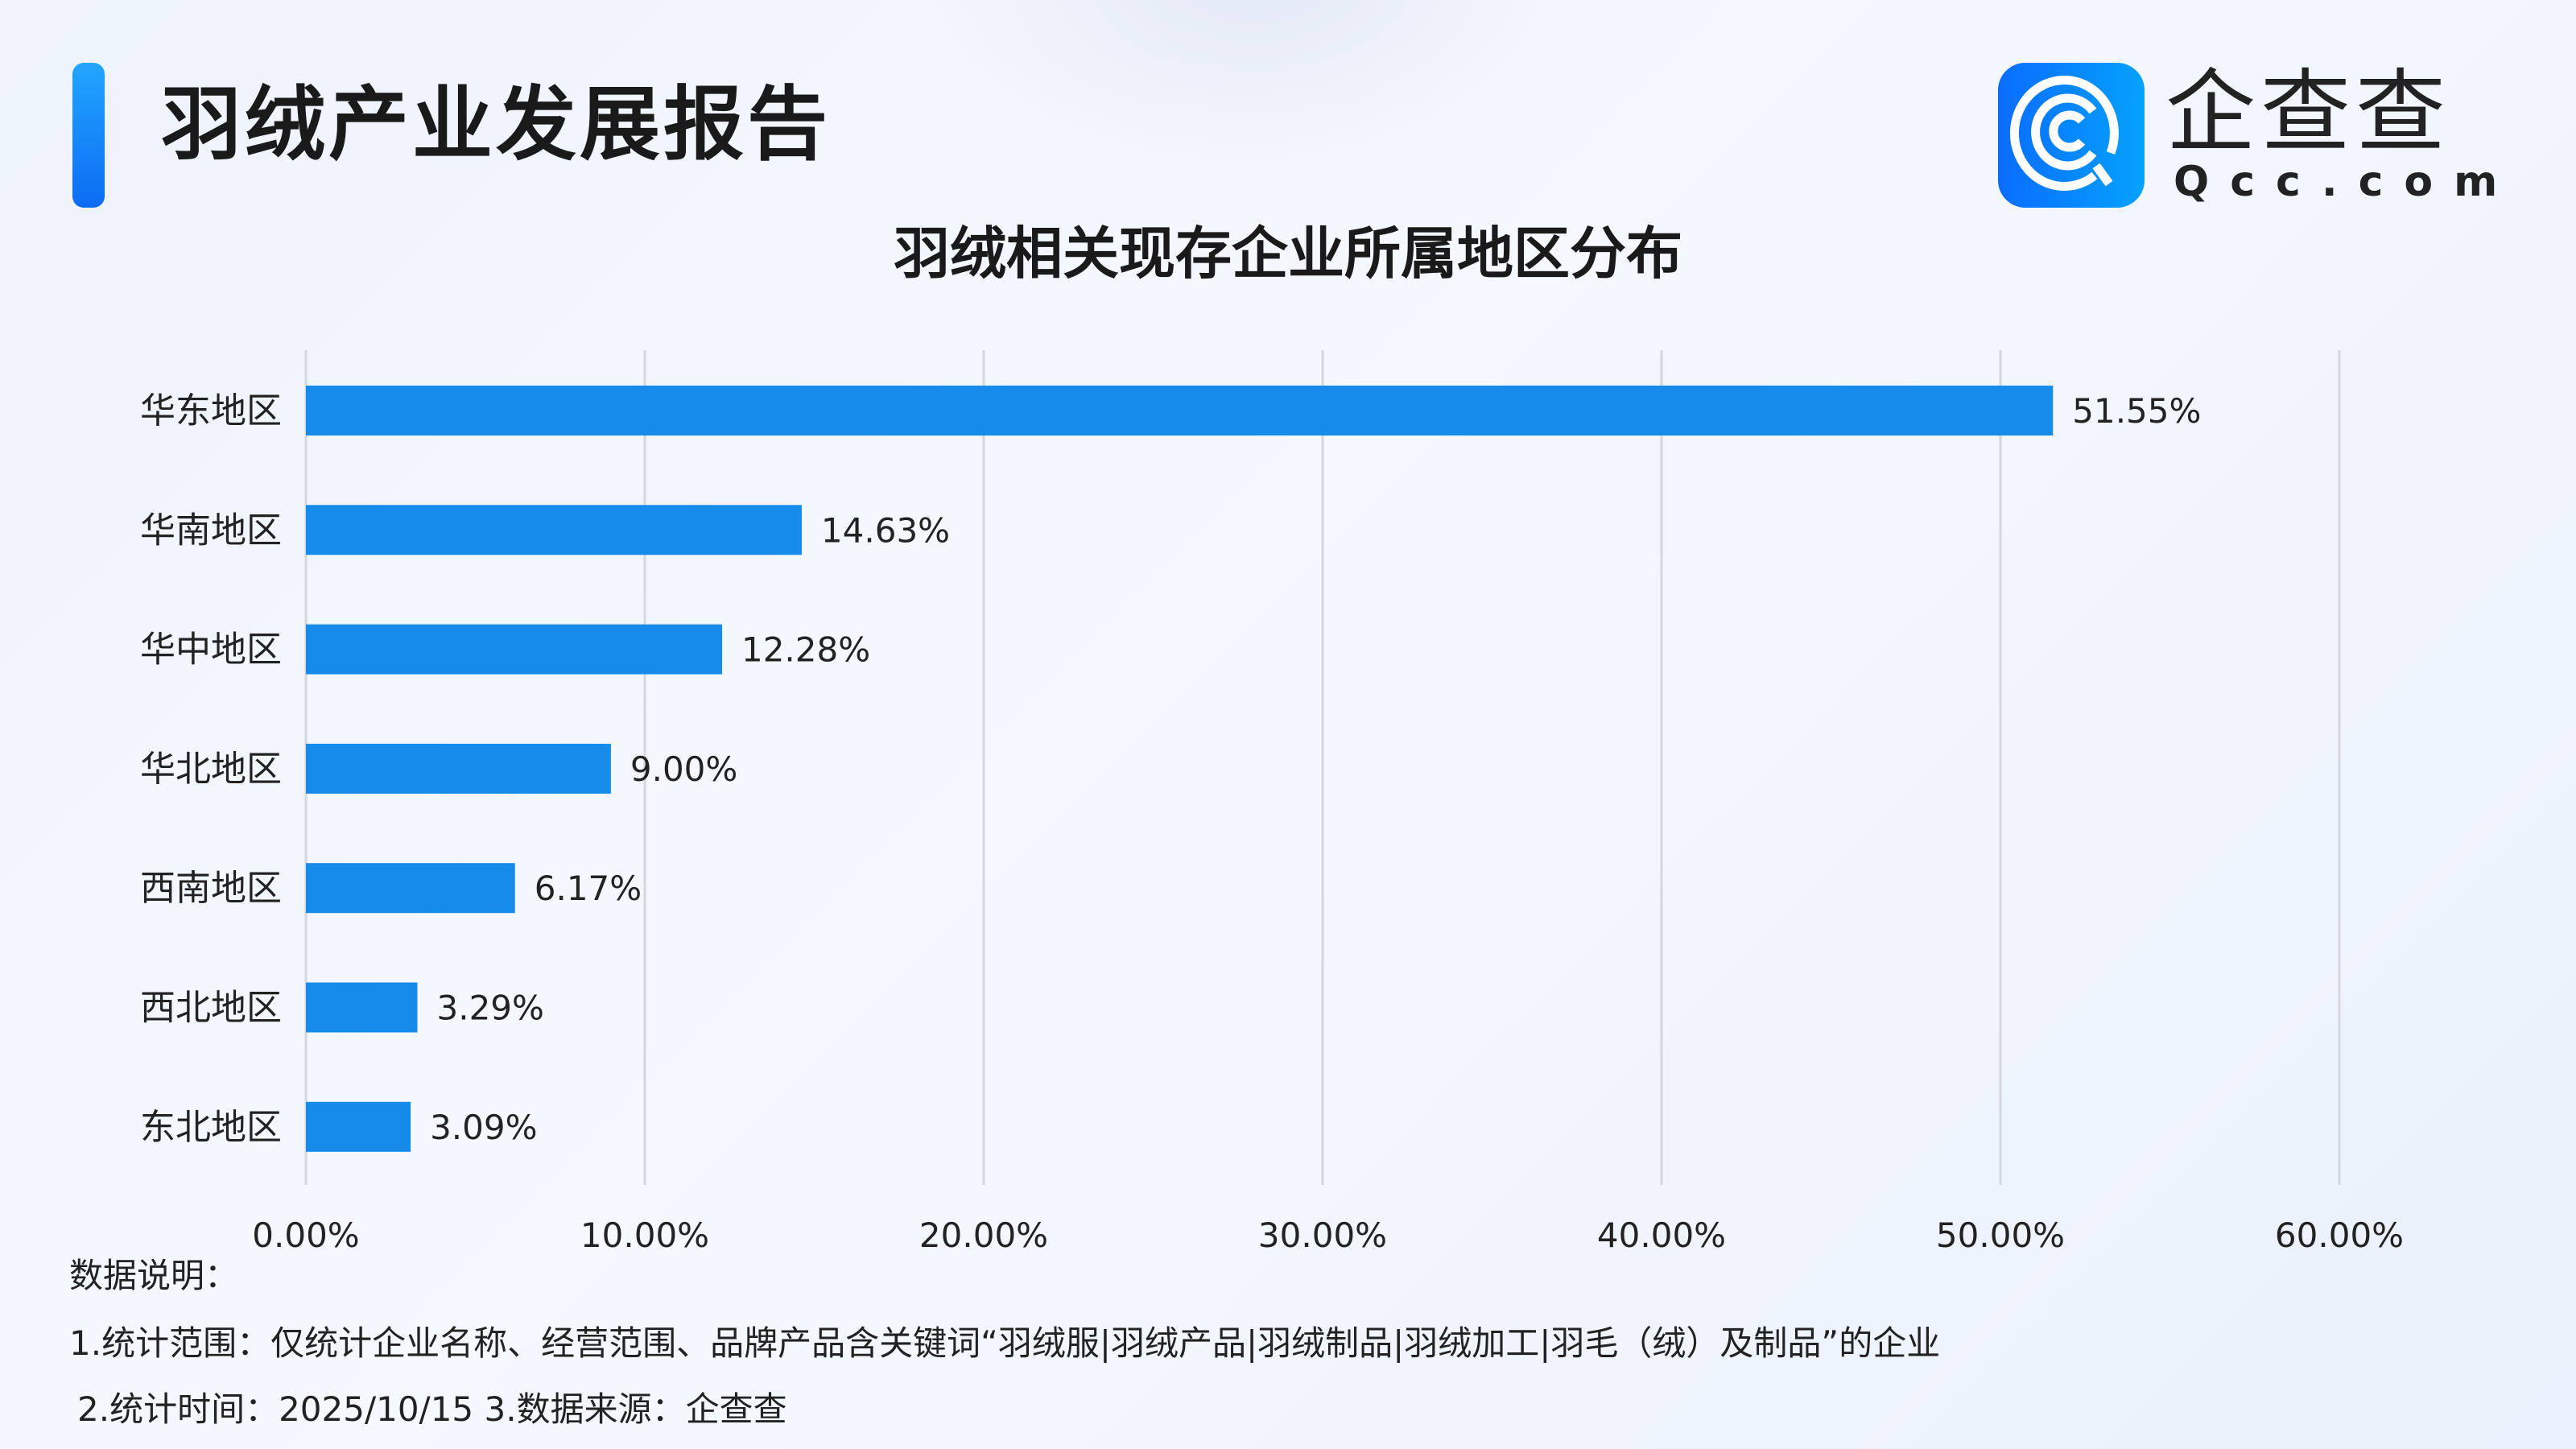 The width and height of the screenshot is (2576, 1449). Describe the element at coordinates (211, 650) in the screenshot. I see `category-label: 华中地区` at that location.